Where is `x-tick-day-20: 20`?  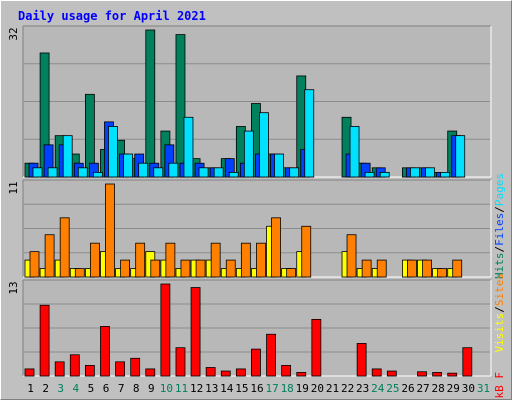
x-tick-day-20: 20 is located at coordinates (317, 388).